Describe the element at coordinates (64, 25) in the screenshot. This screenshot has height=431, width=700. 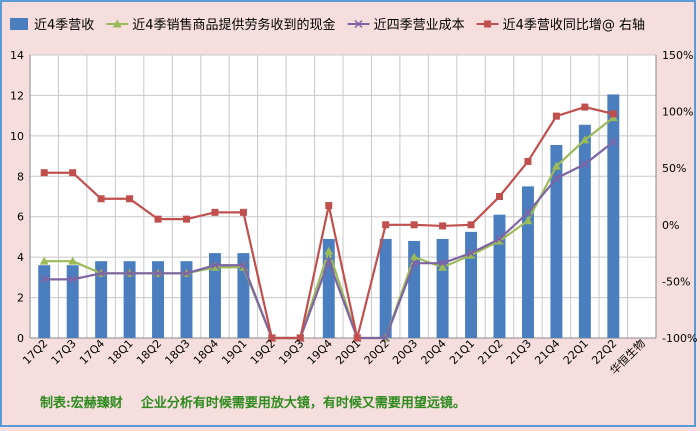
I see `legend-label: 近4季营收` at that location.